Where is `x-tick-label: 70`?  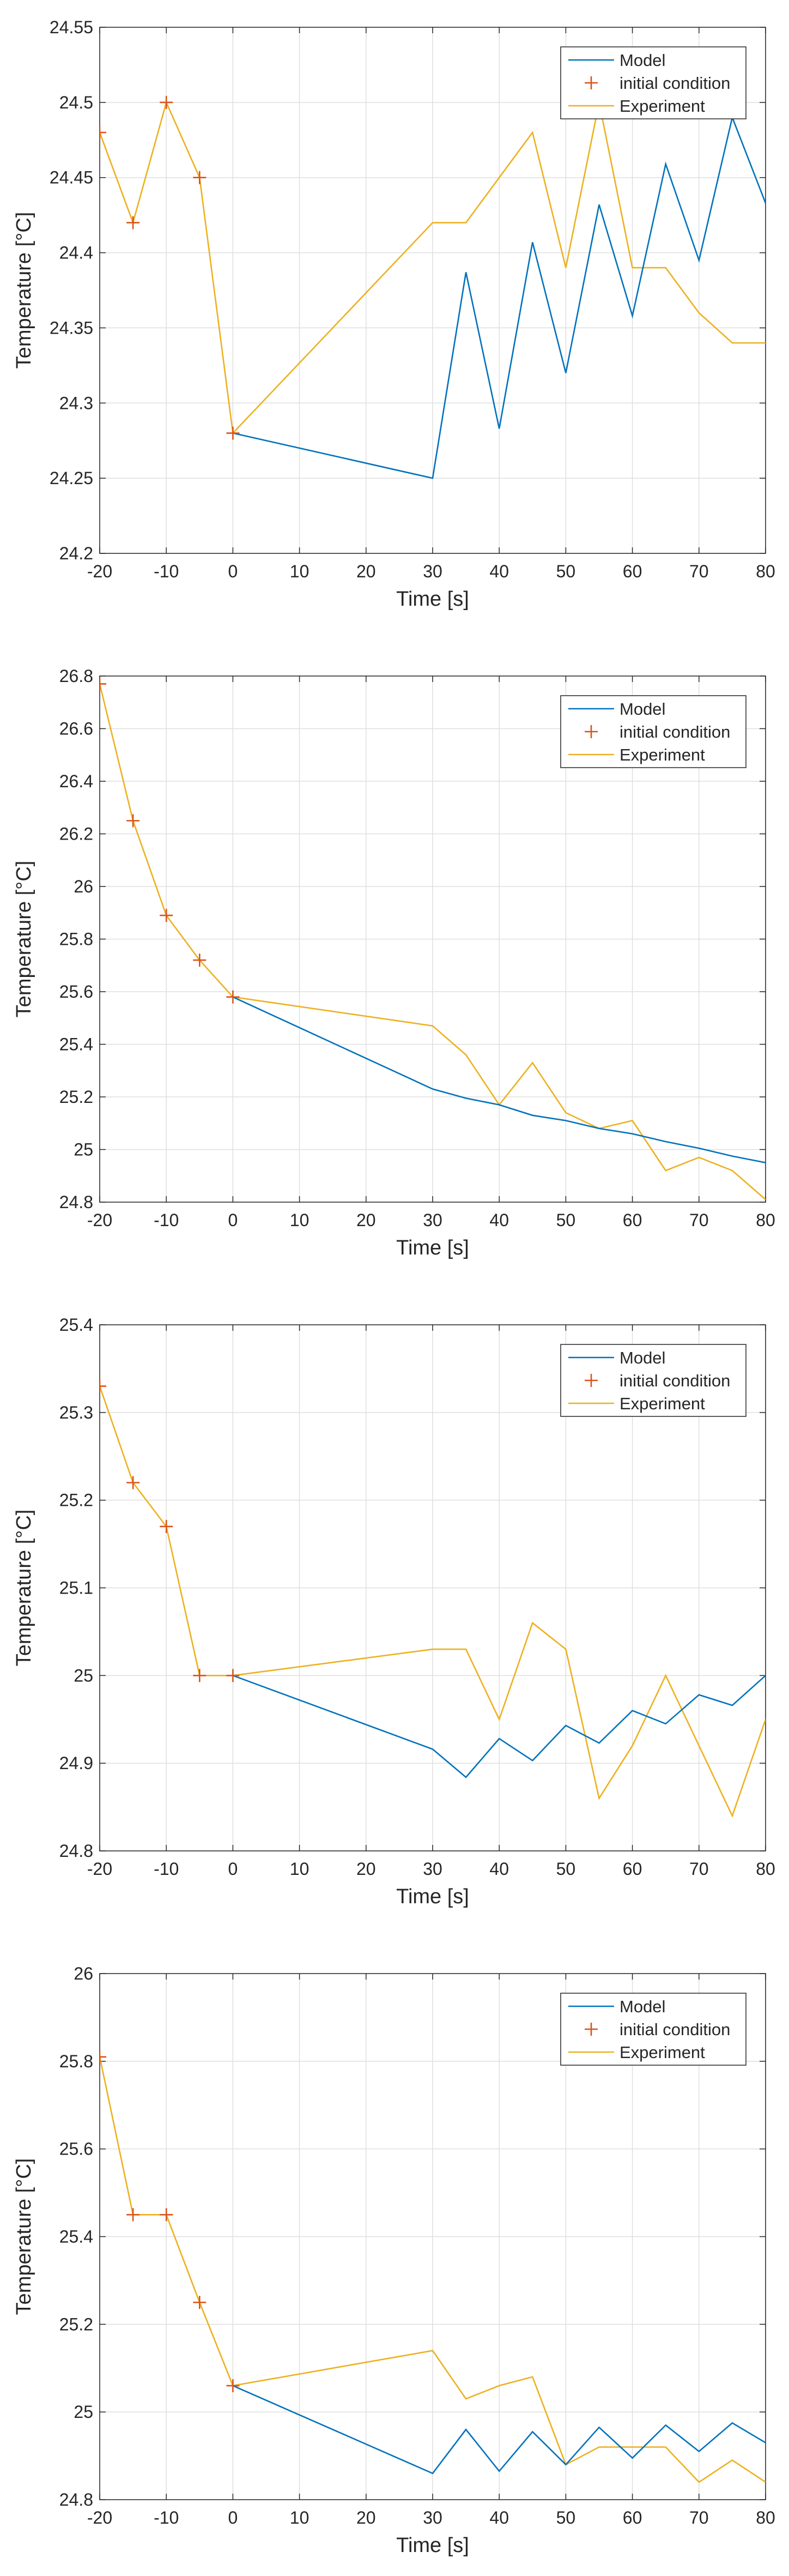
x-tick-label: 70 is located at coordinates (699, 1220).